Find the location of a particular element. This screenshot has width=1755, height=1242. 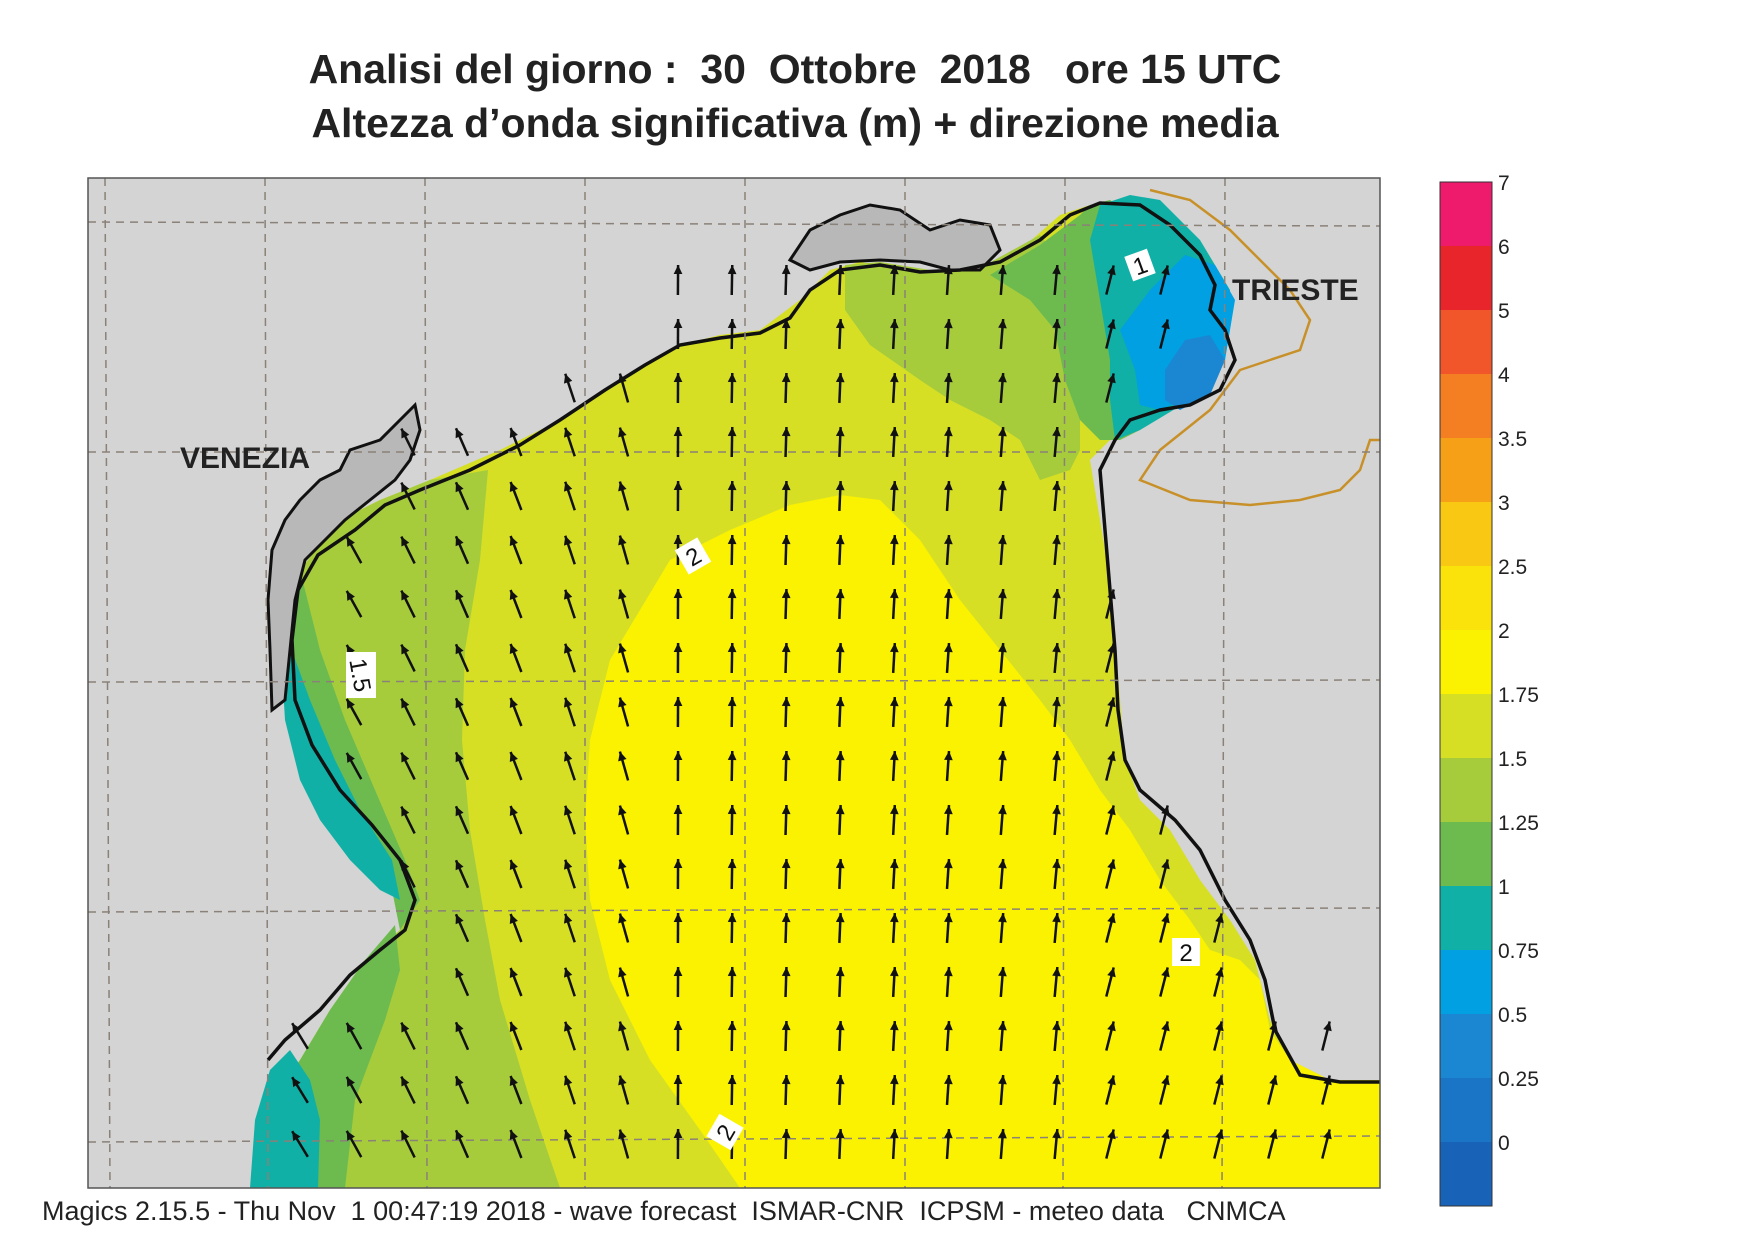

legend-label: 5 is located at coordinates (1504, 311).